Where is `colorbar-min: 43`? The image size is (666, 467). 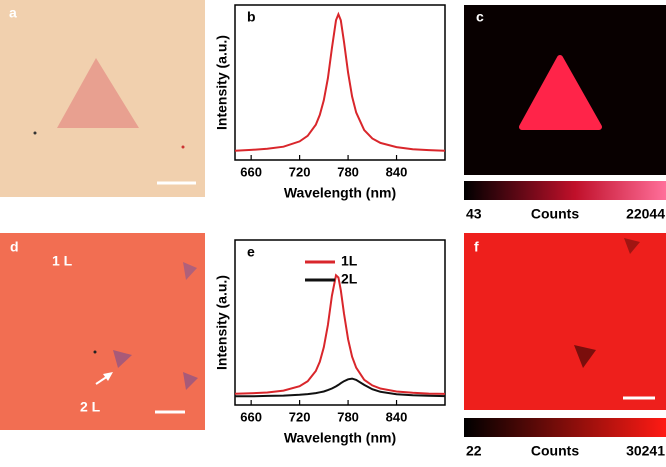
colorbar-min: 43 is located at coordinates (474, 214).